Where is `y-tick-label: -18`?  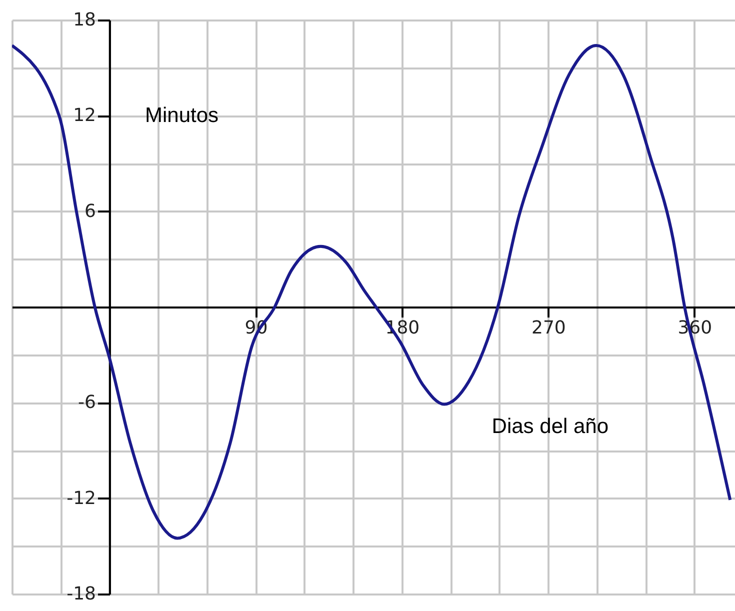 y-tick-label: -18 is located at coordinates (81, 594).